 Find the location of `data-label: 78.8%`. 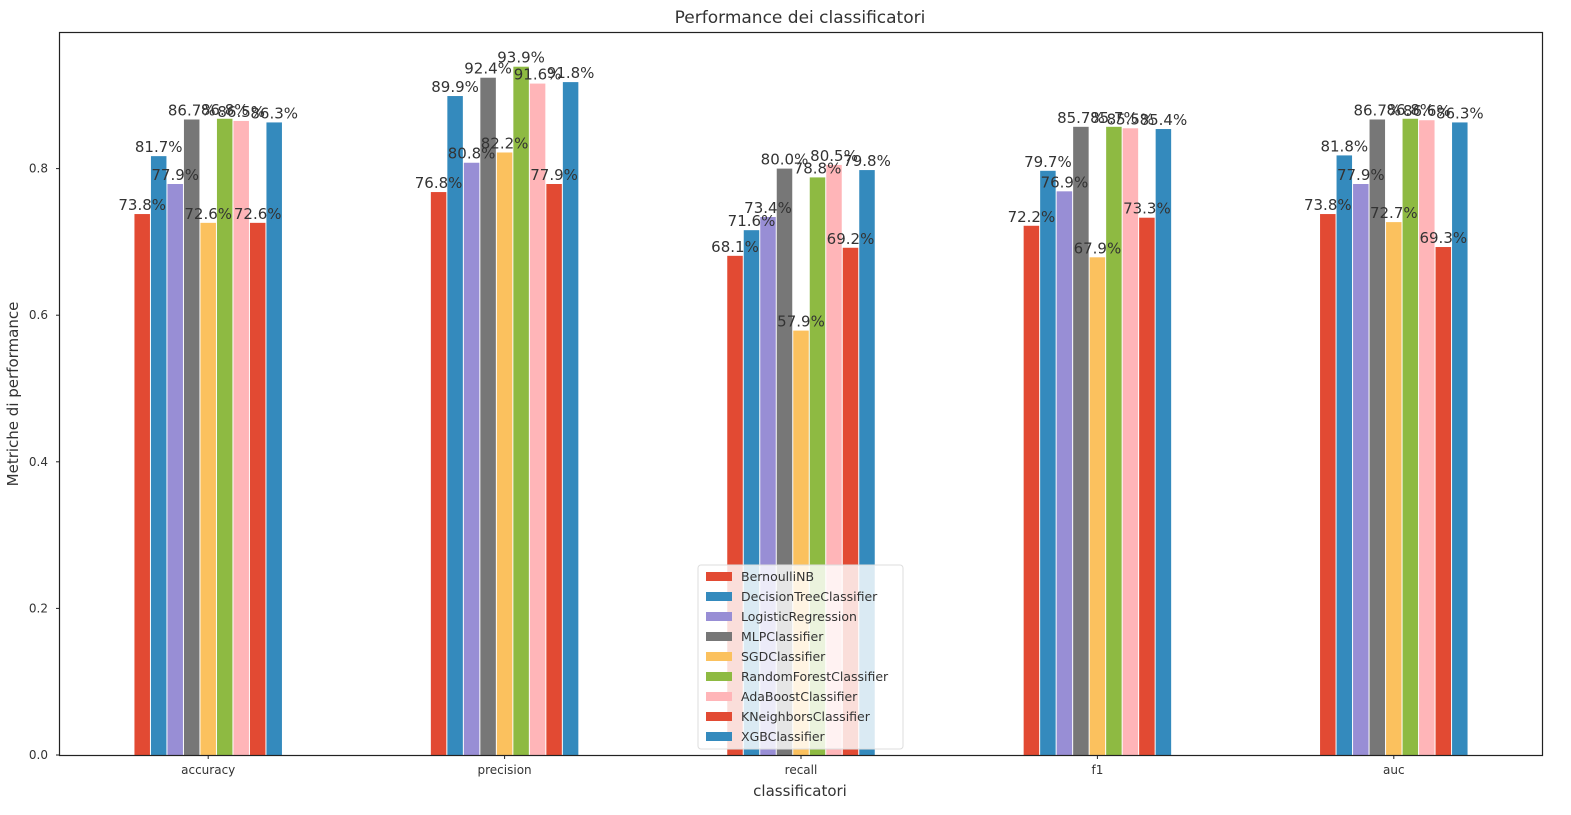

data-label: 78.8% is located at coordinates (818, 168).